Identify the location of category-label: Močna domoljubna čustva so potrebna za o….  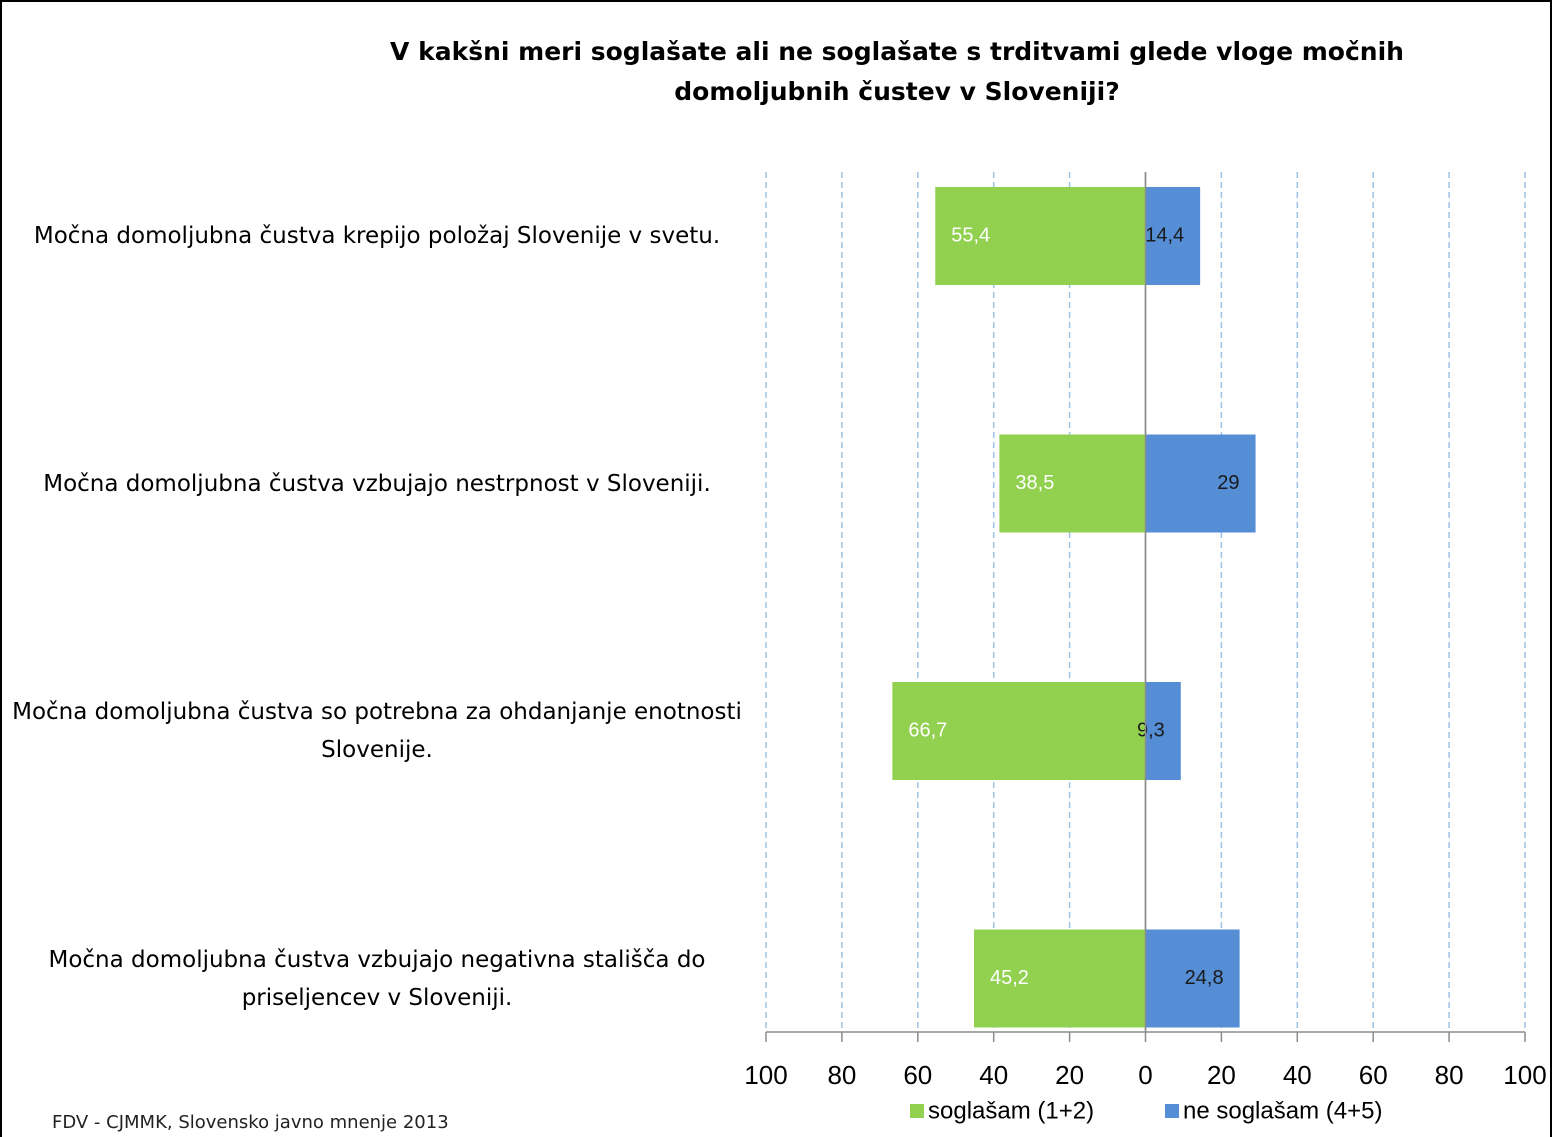
(377, 731).